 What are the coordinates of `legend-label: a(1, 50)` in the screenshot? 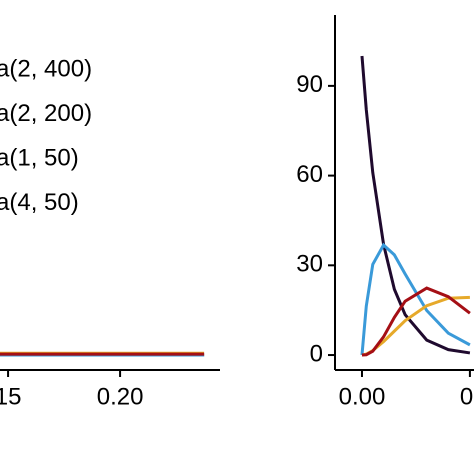 It's located at (39, 157).